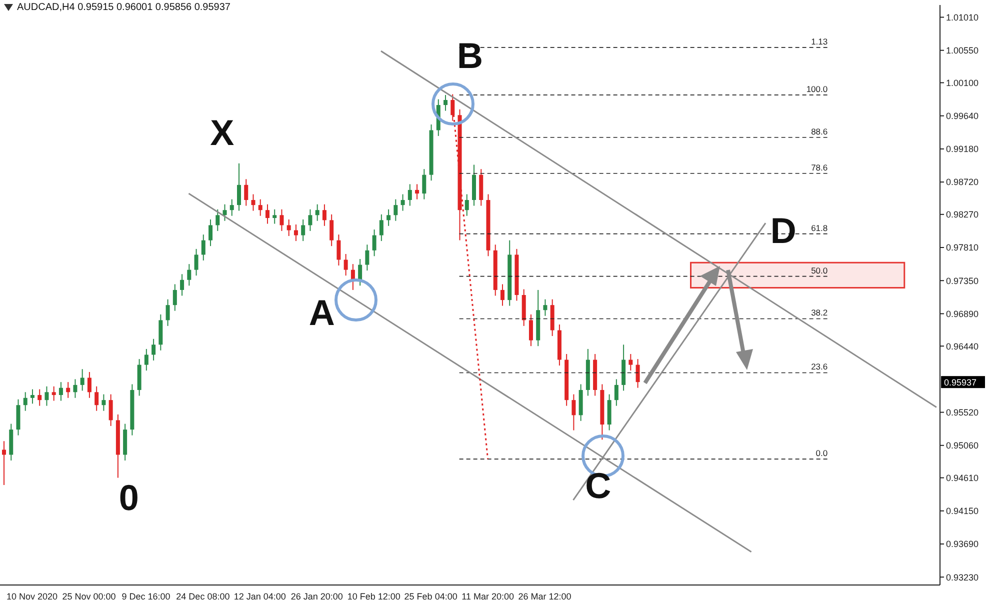 The width and height of the screenshot is (987, 602). I want to click on annotation: D, so click(783, 230).